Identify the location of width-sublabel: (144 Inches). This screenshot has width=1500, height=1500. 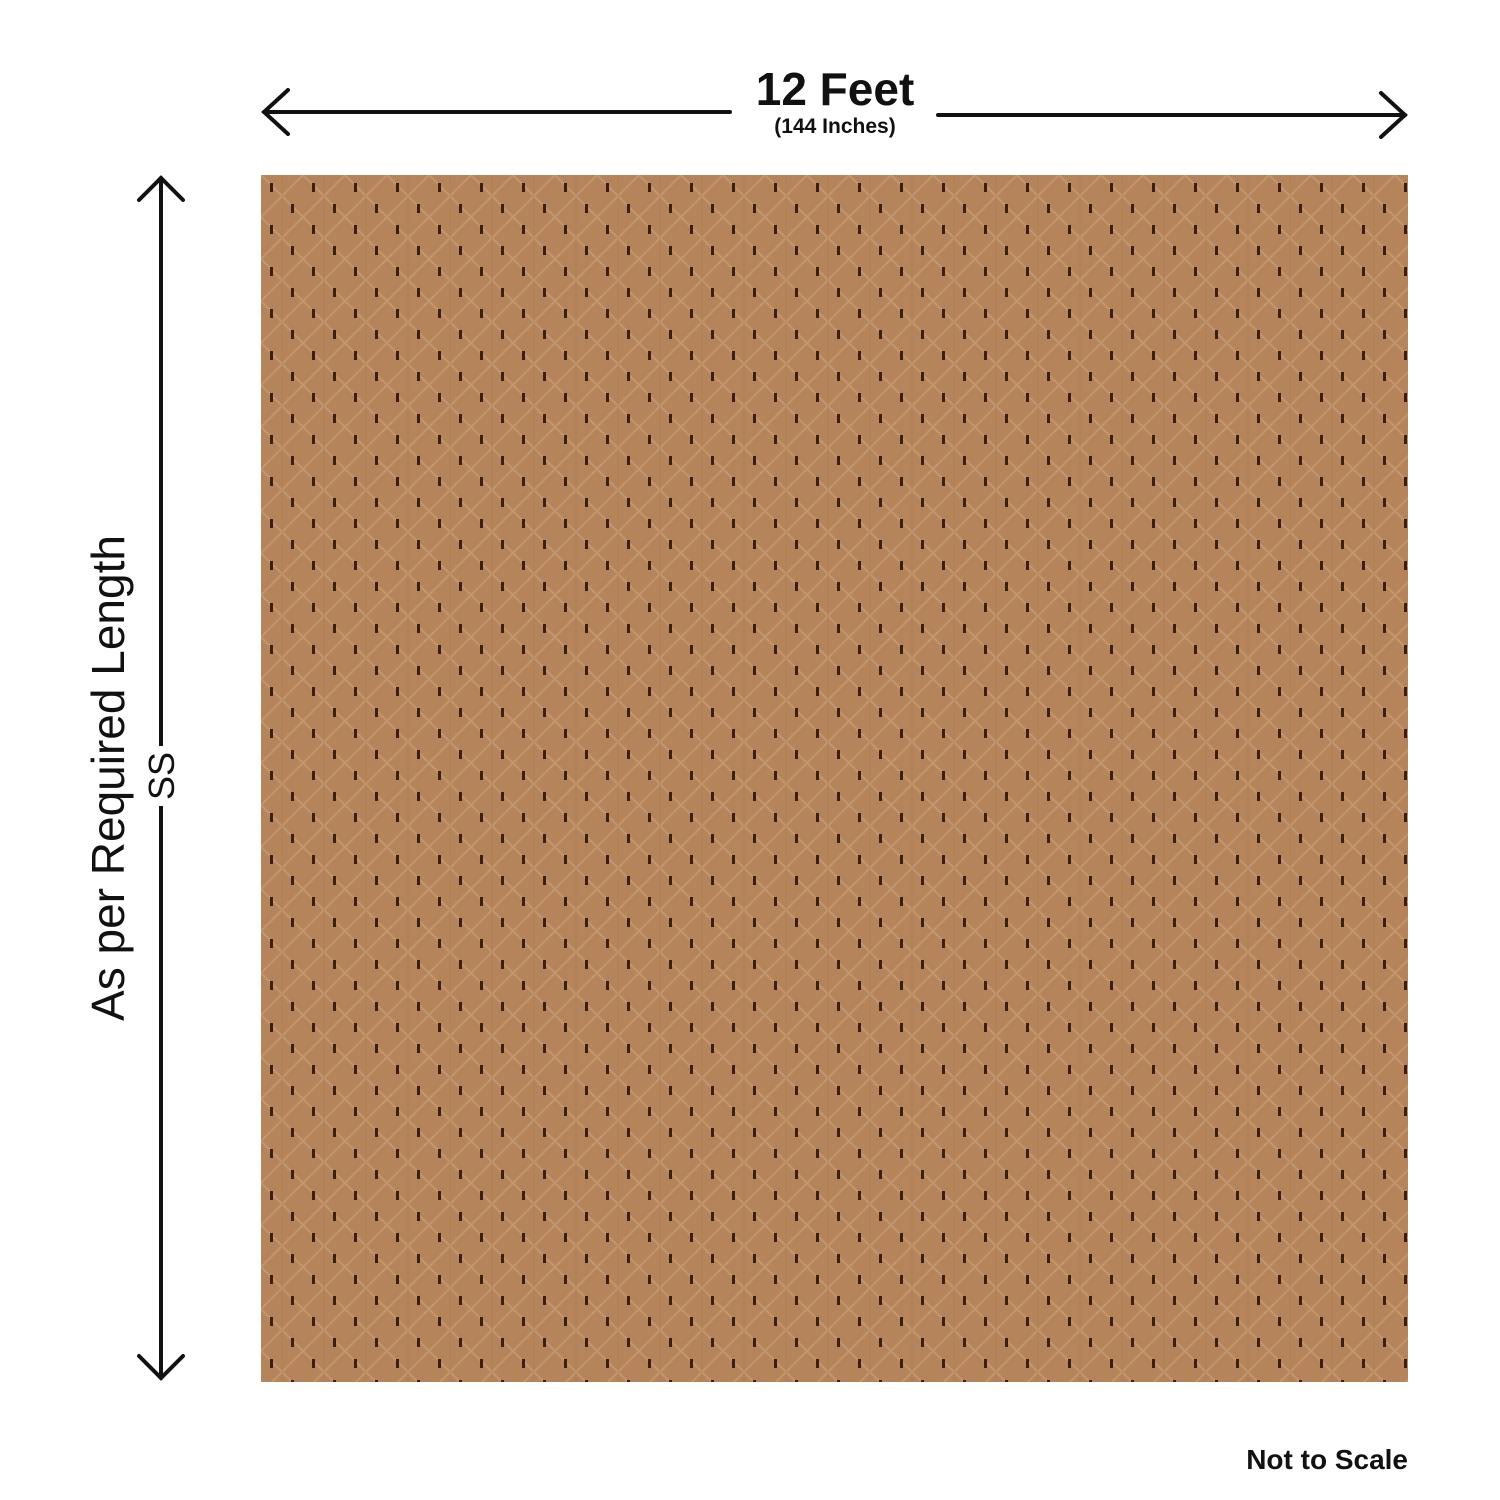
(835, 126).